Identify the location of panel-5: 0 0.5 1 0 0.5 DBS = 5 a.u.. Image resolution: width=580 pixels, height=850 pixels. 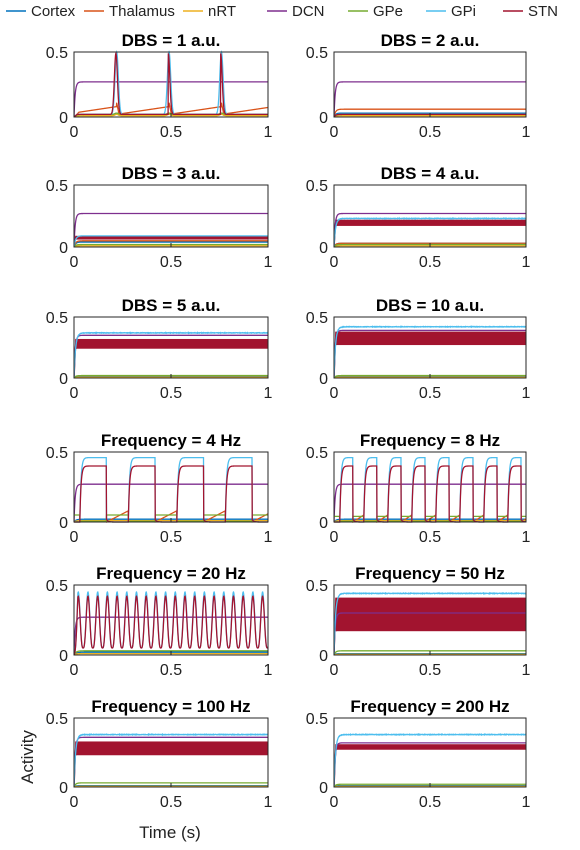
(159, 349).